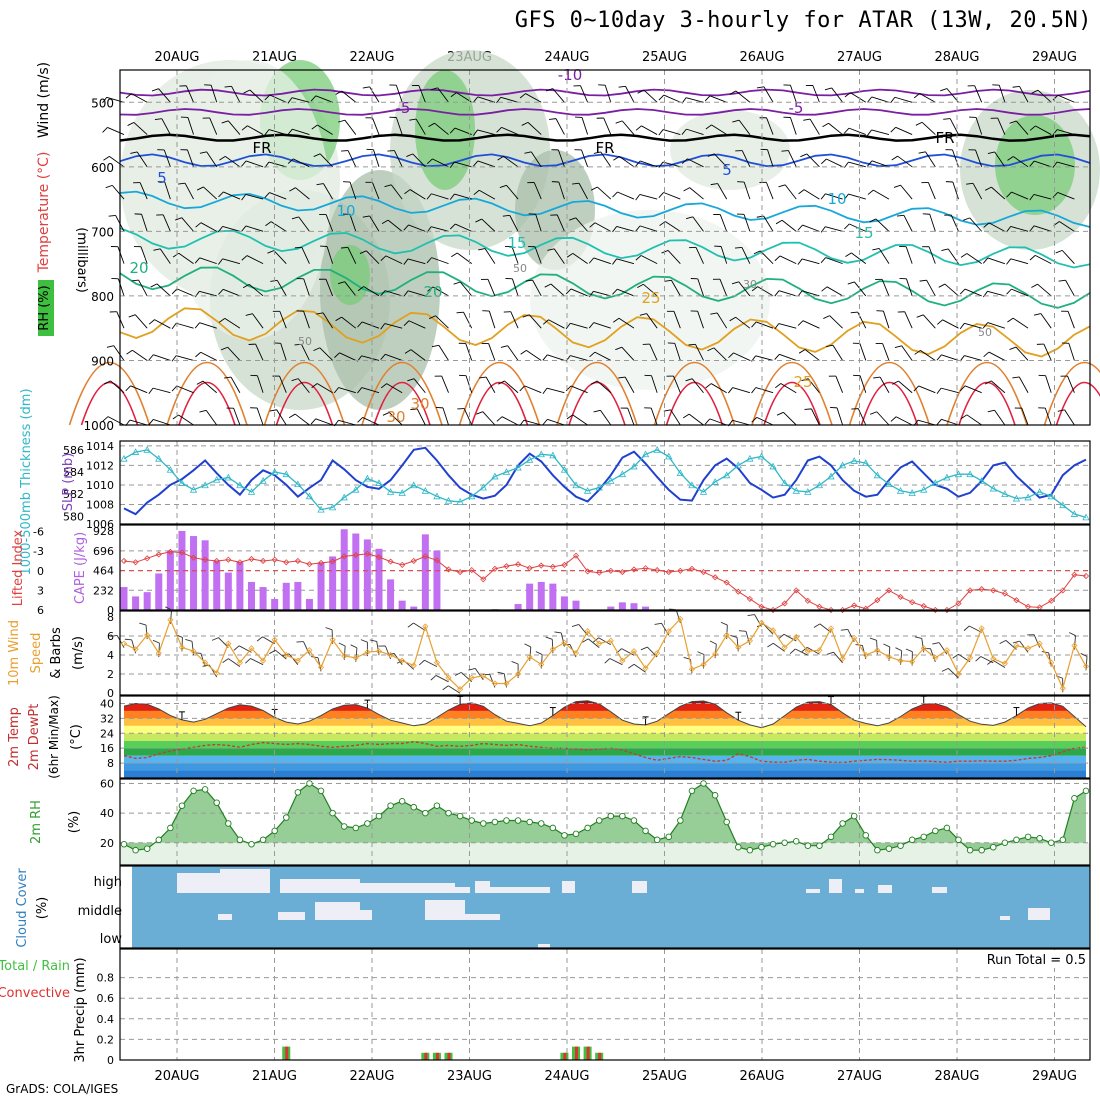  What do you see at coordinates (588, 1053) in the screenshot?
I see `precip-conv-bar` at bounding box center [588, 1053].